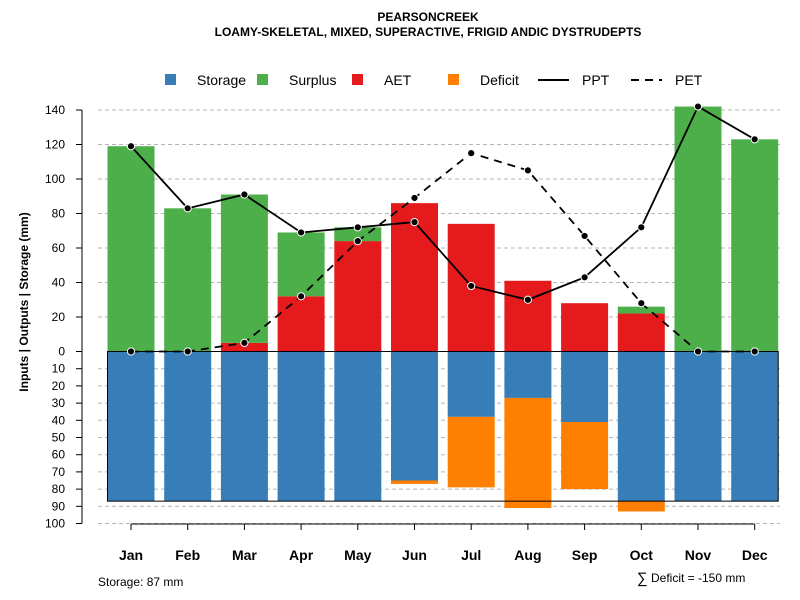  What do you see at coordinates (414, 198) in the screenshot?
I see `pet-point-jun` at bounding box center [414, 198].